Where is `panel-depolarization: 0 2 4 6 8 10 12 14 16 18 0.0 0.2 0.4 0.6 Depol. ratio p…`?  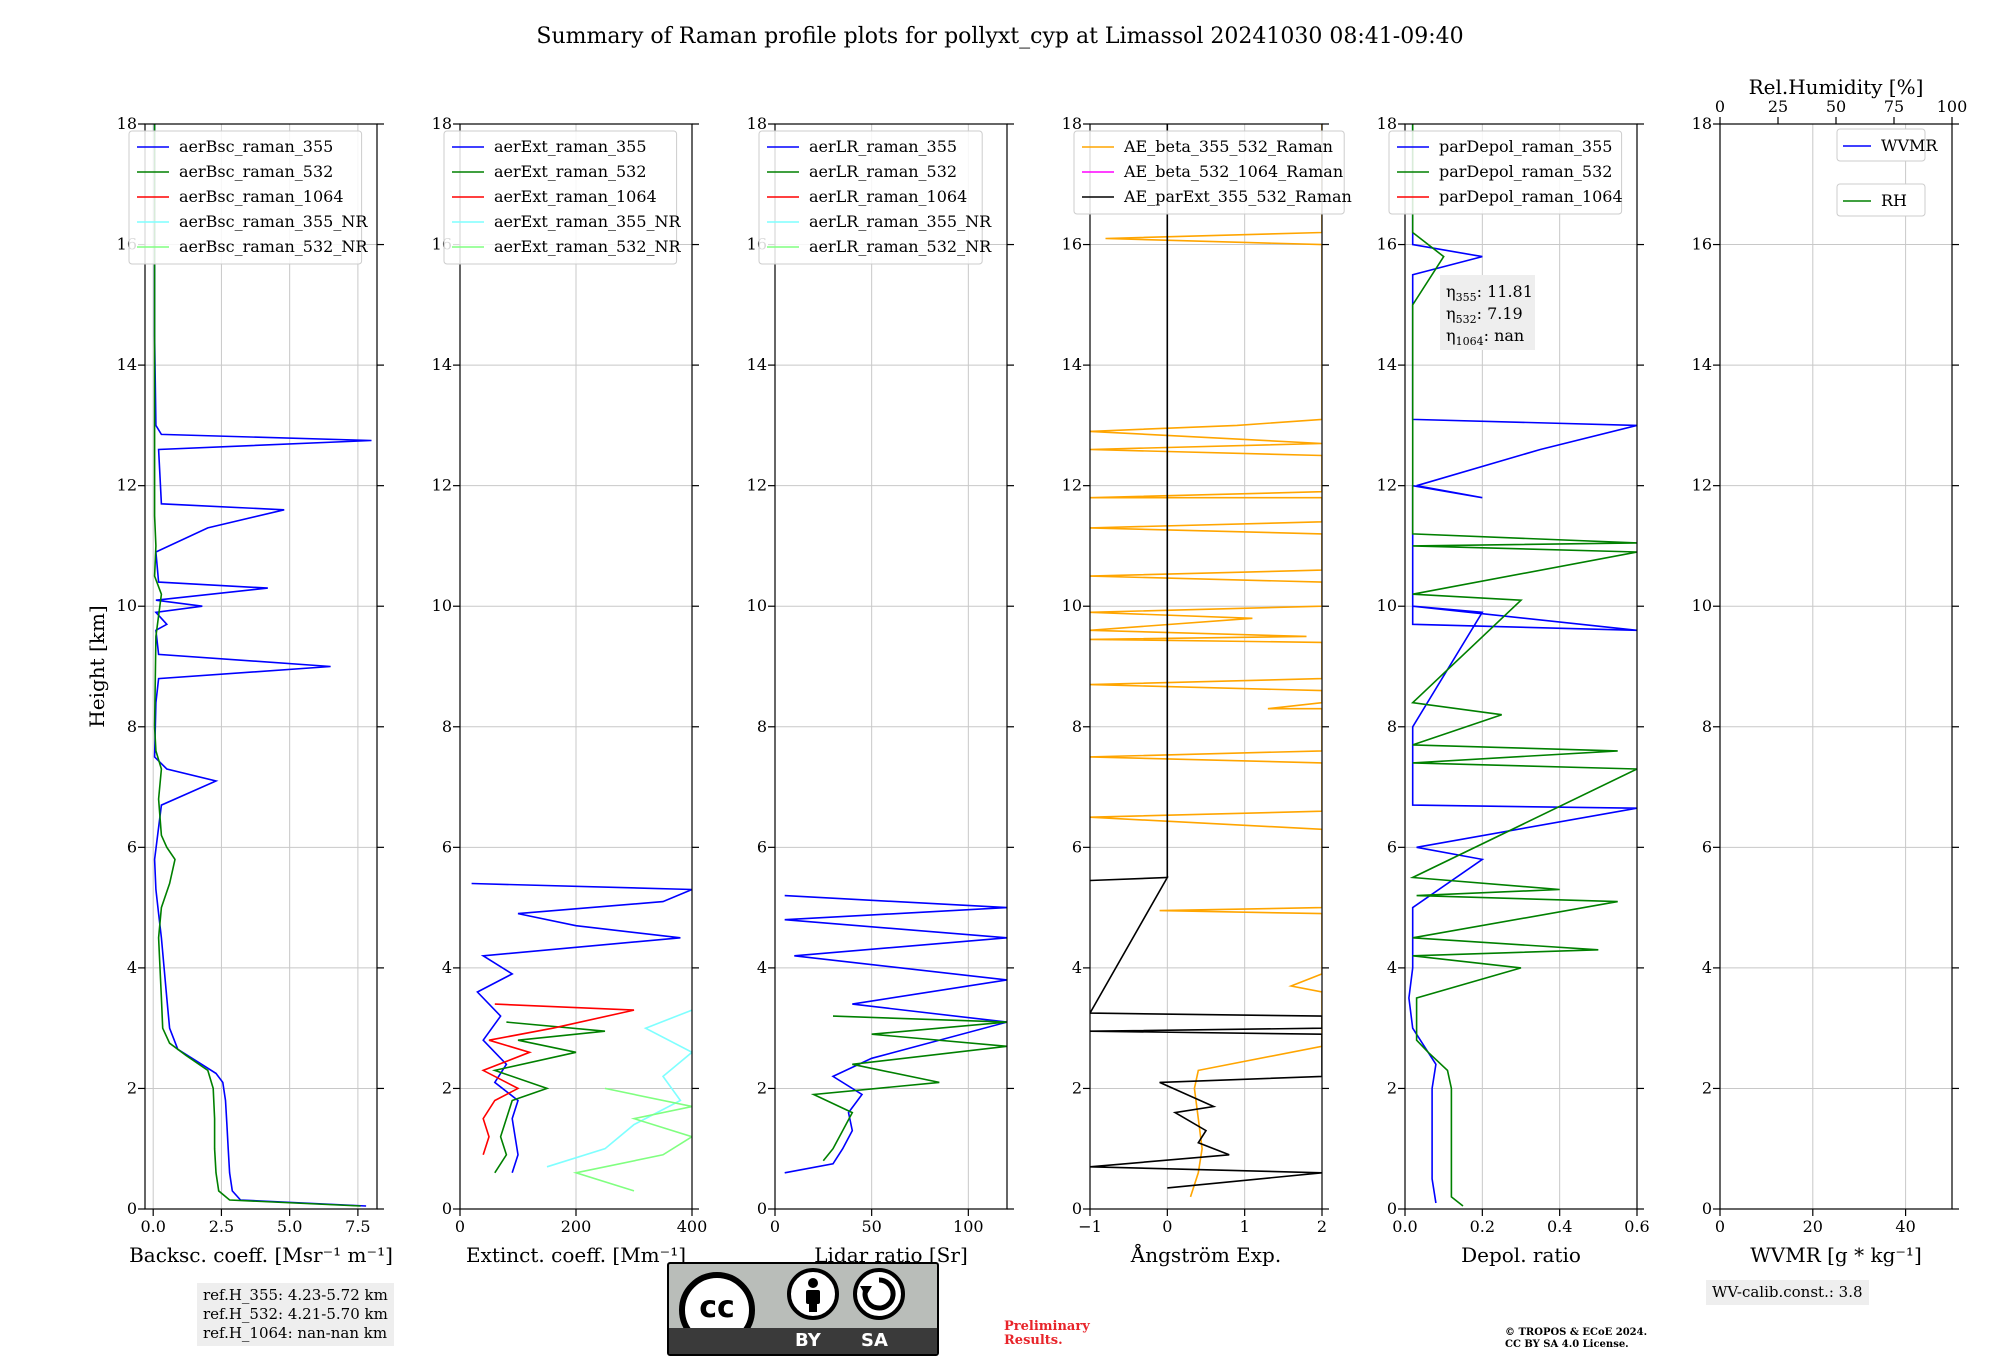 panel-depolarization: 0 2 4 6 8 10 12 14 16 18 0.0 0.2 0.4 0.6 Depol. ratio p… is located at coordinates (1513, 690).